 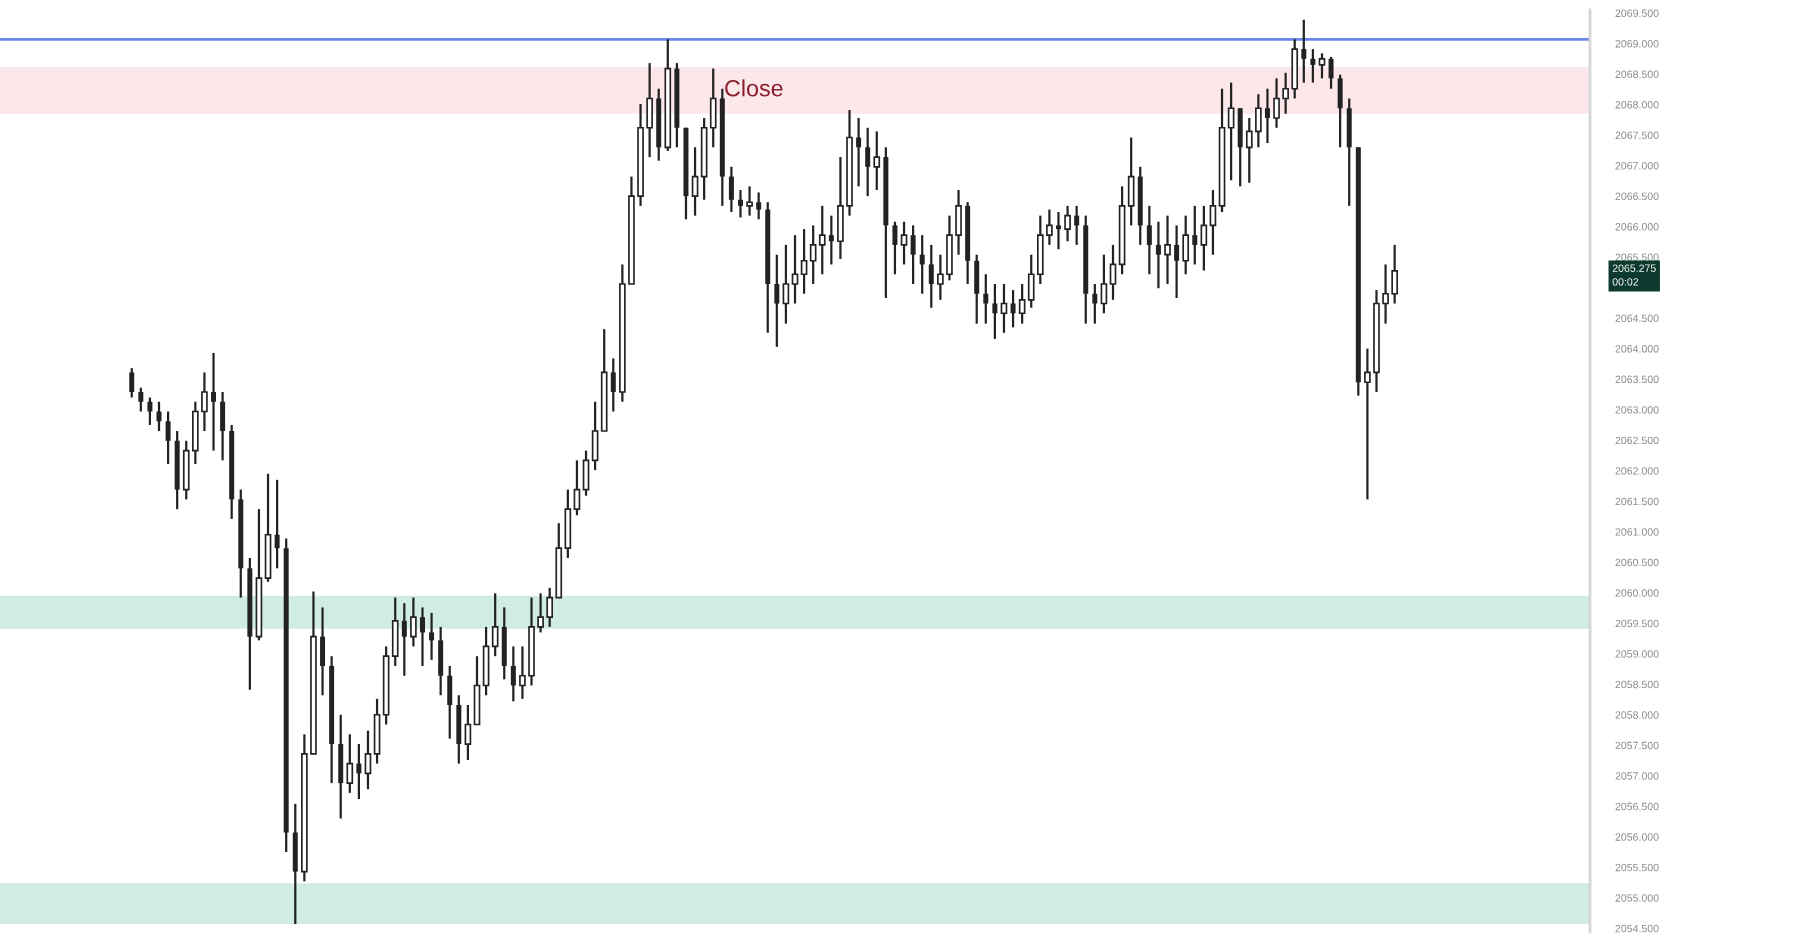 I want to click on band-label: Close, so click(x=754, y=88).